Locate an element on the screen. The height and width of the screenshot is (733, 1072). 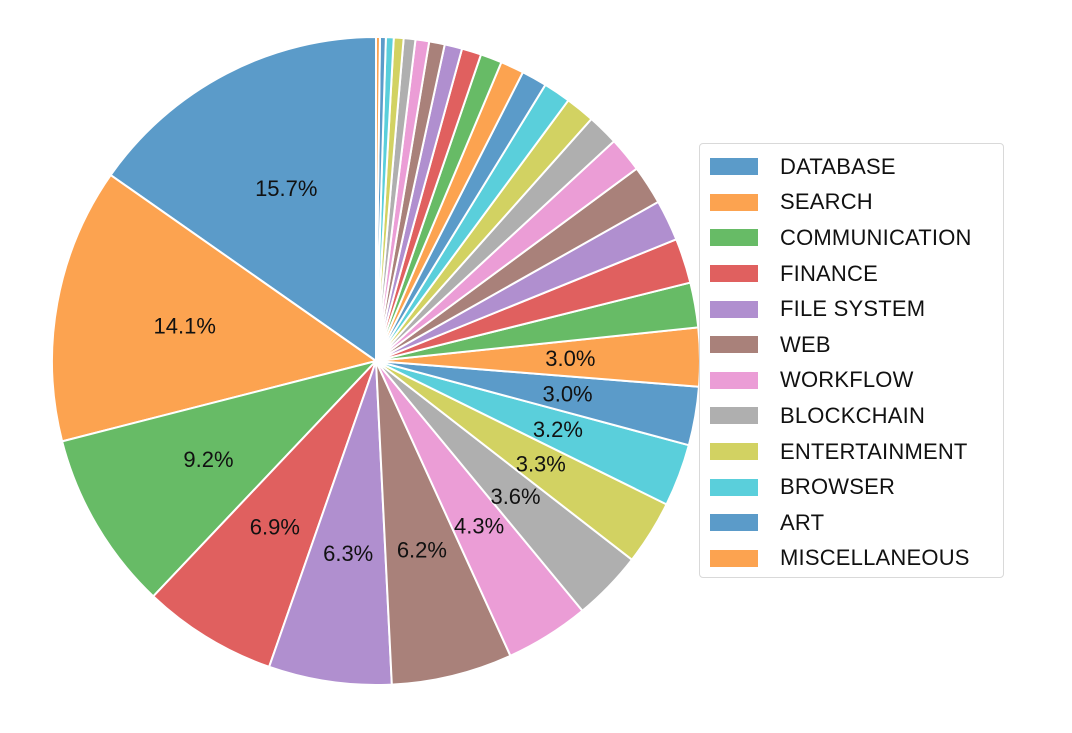
legend-item: WEB is located at coordinates (851, 345).